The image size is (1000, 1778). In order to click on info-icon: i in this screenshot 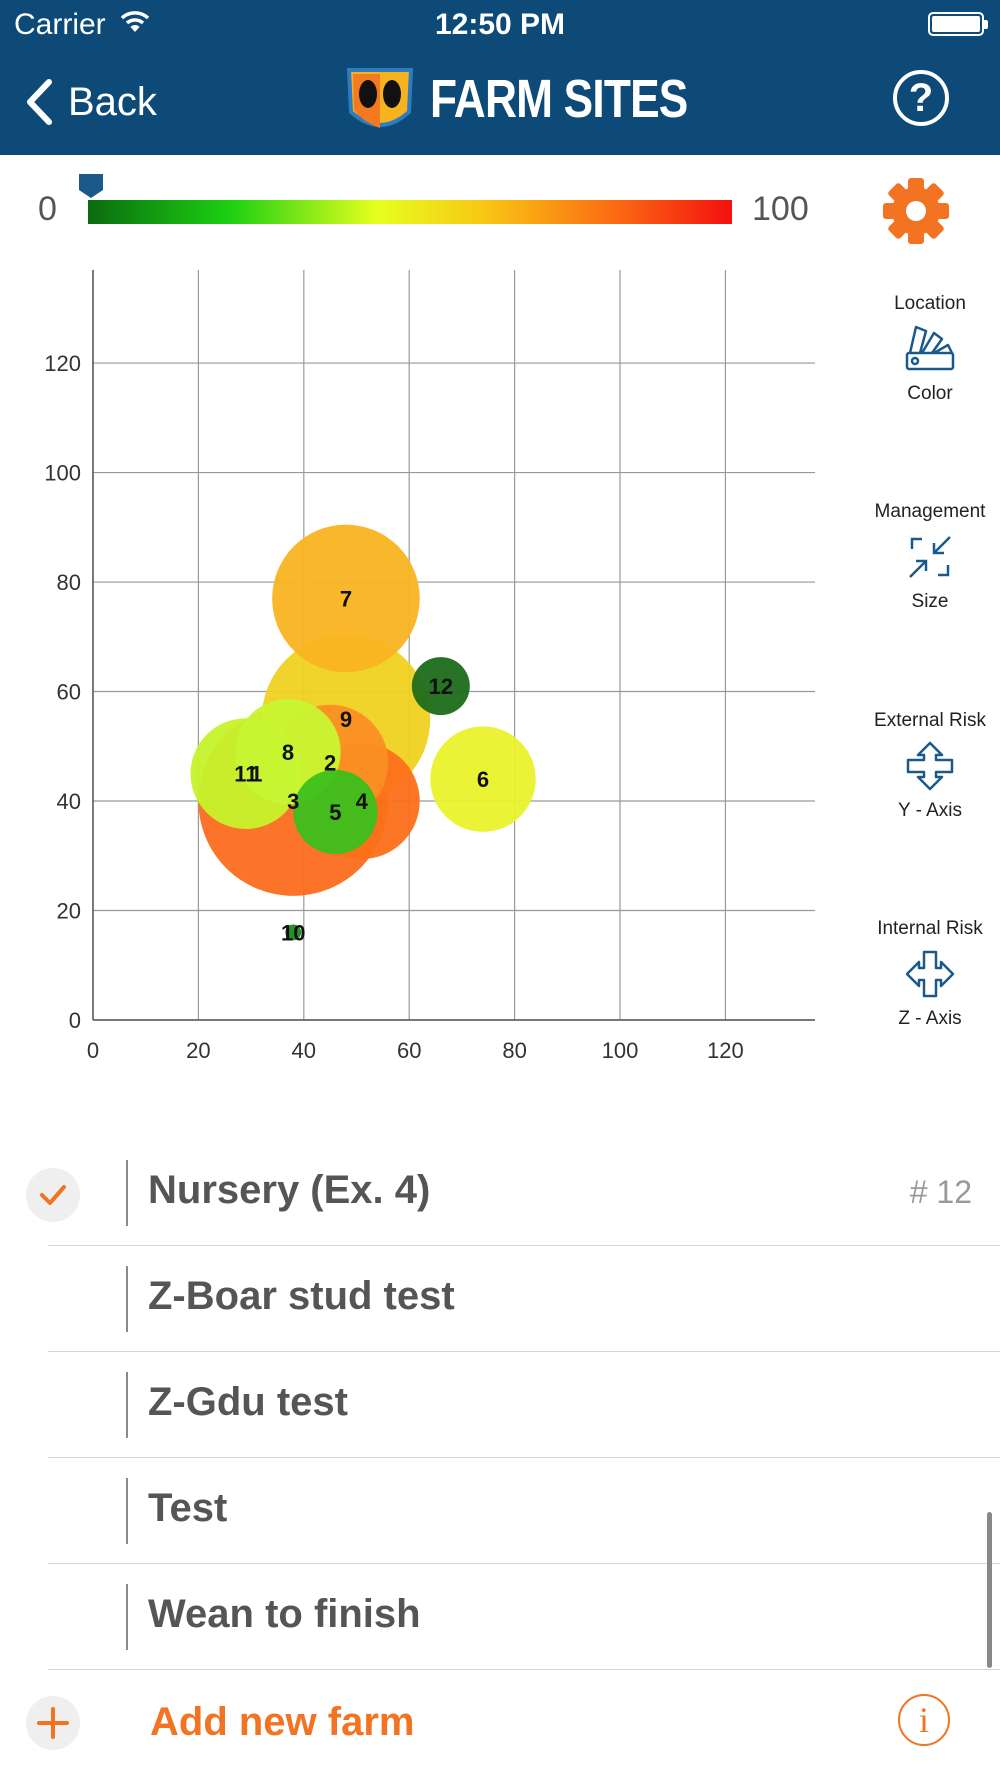, I will do `click(923, 1720)`.